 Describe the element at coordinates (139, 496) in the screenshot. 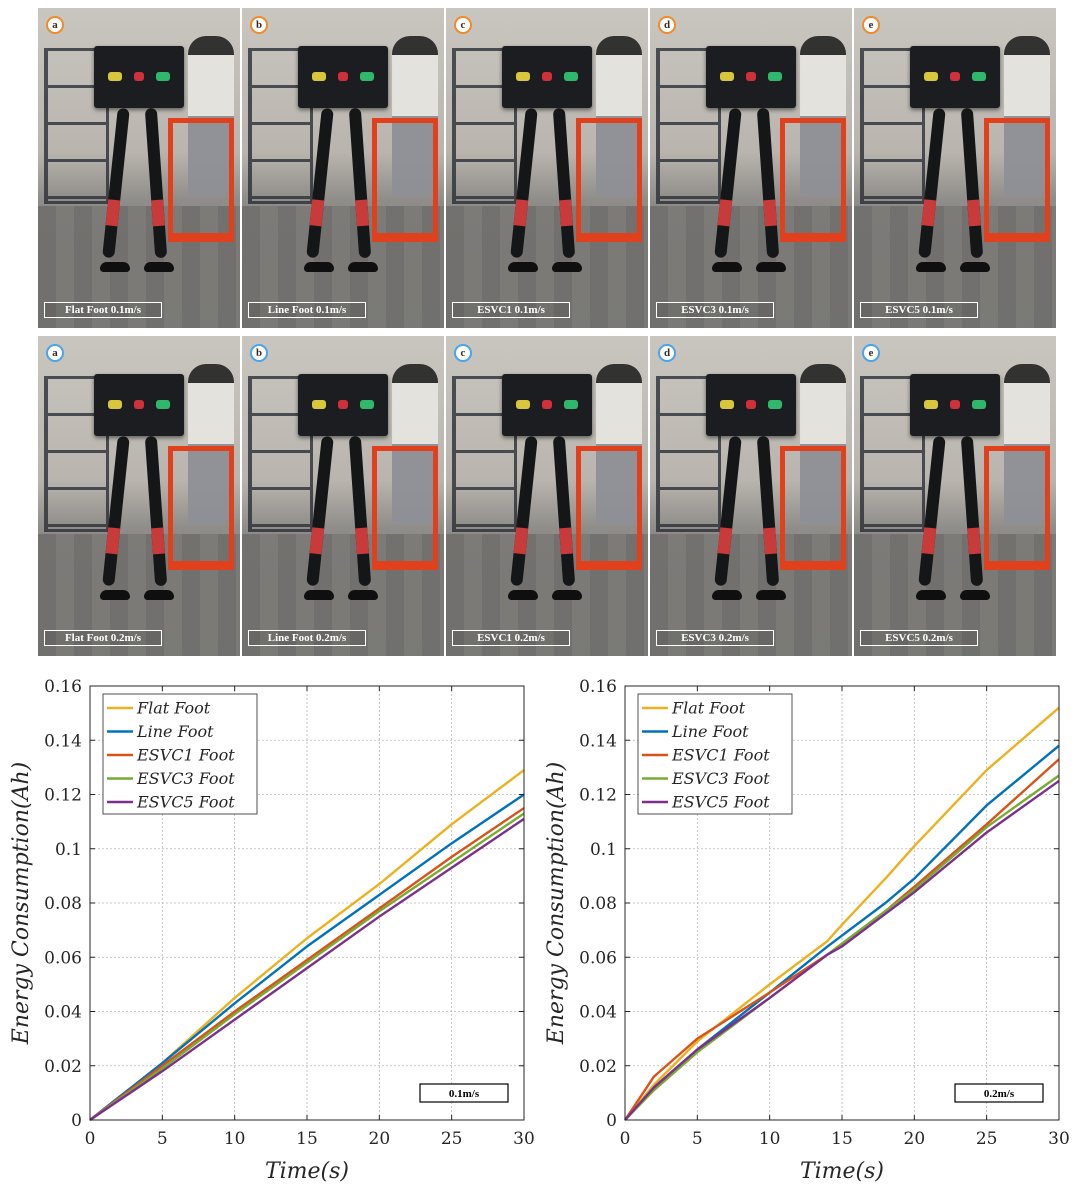

I see `robot-photo-a-row2: a Flat Foot 0.2m/s` at that location.